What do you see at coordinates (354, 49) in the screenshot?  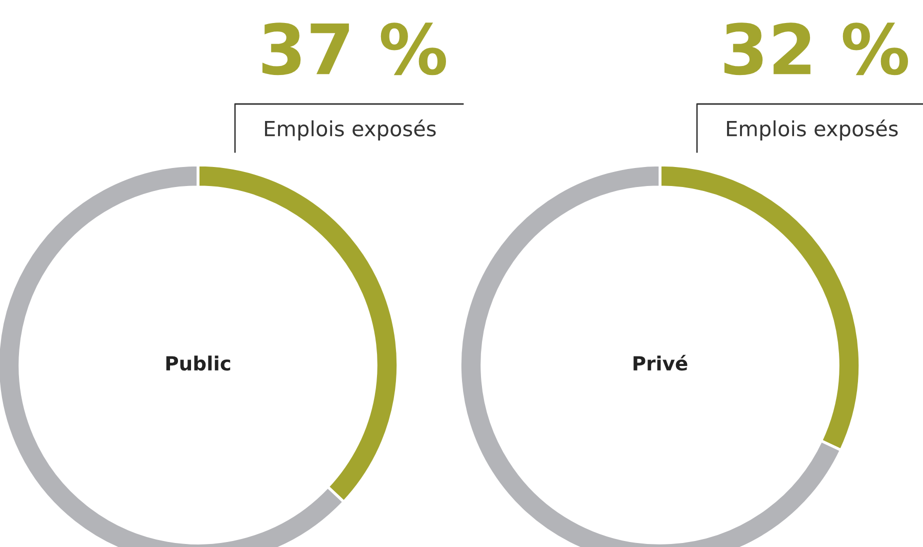 I see `data-label: 37 %` at bounding box center [354, 49].